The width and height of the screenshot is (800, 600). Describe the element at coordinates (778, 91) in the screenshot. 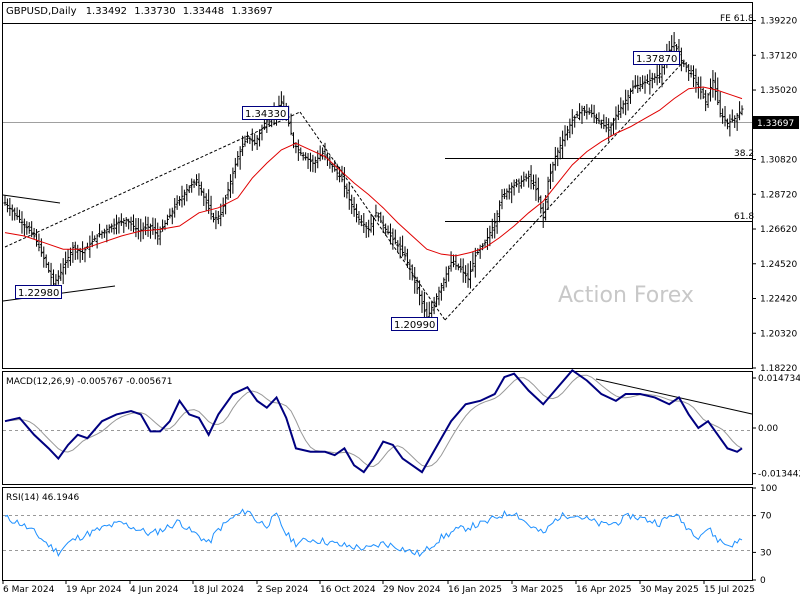

I see `price-y-tick-label: 1.35020` at that location.